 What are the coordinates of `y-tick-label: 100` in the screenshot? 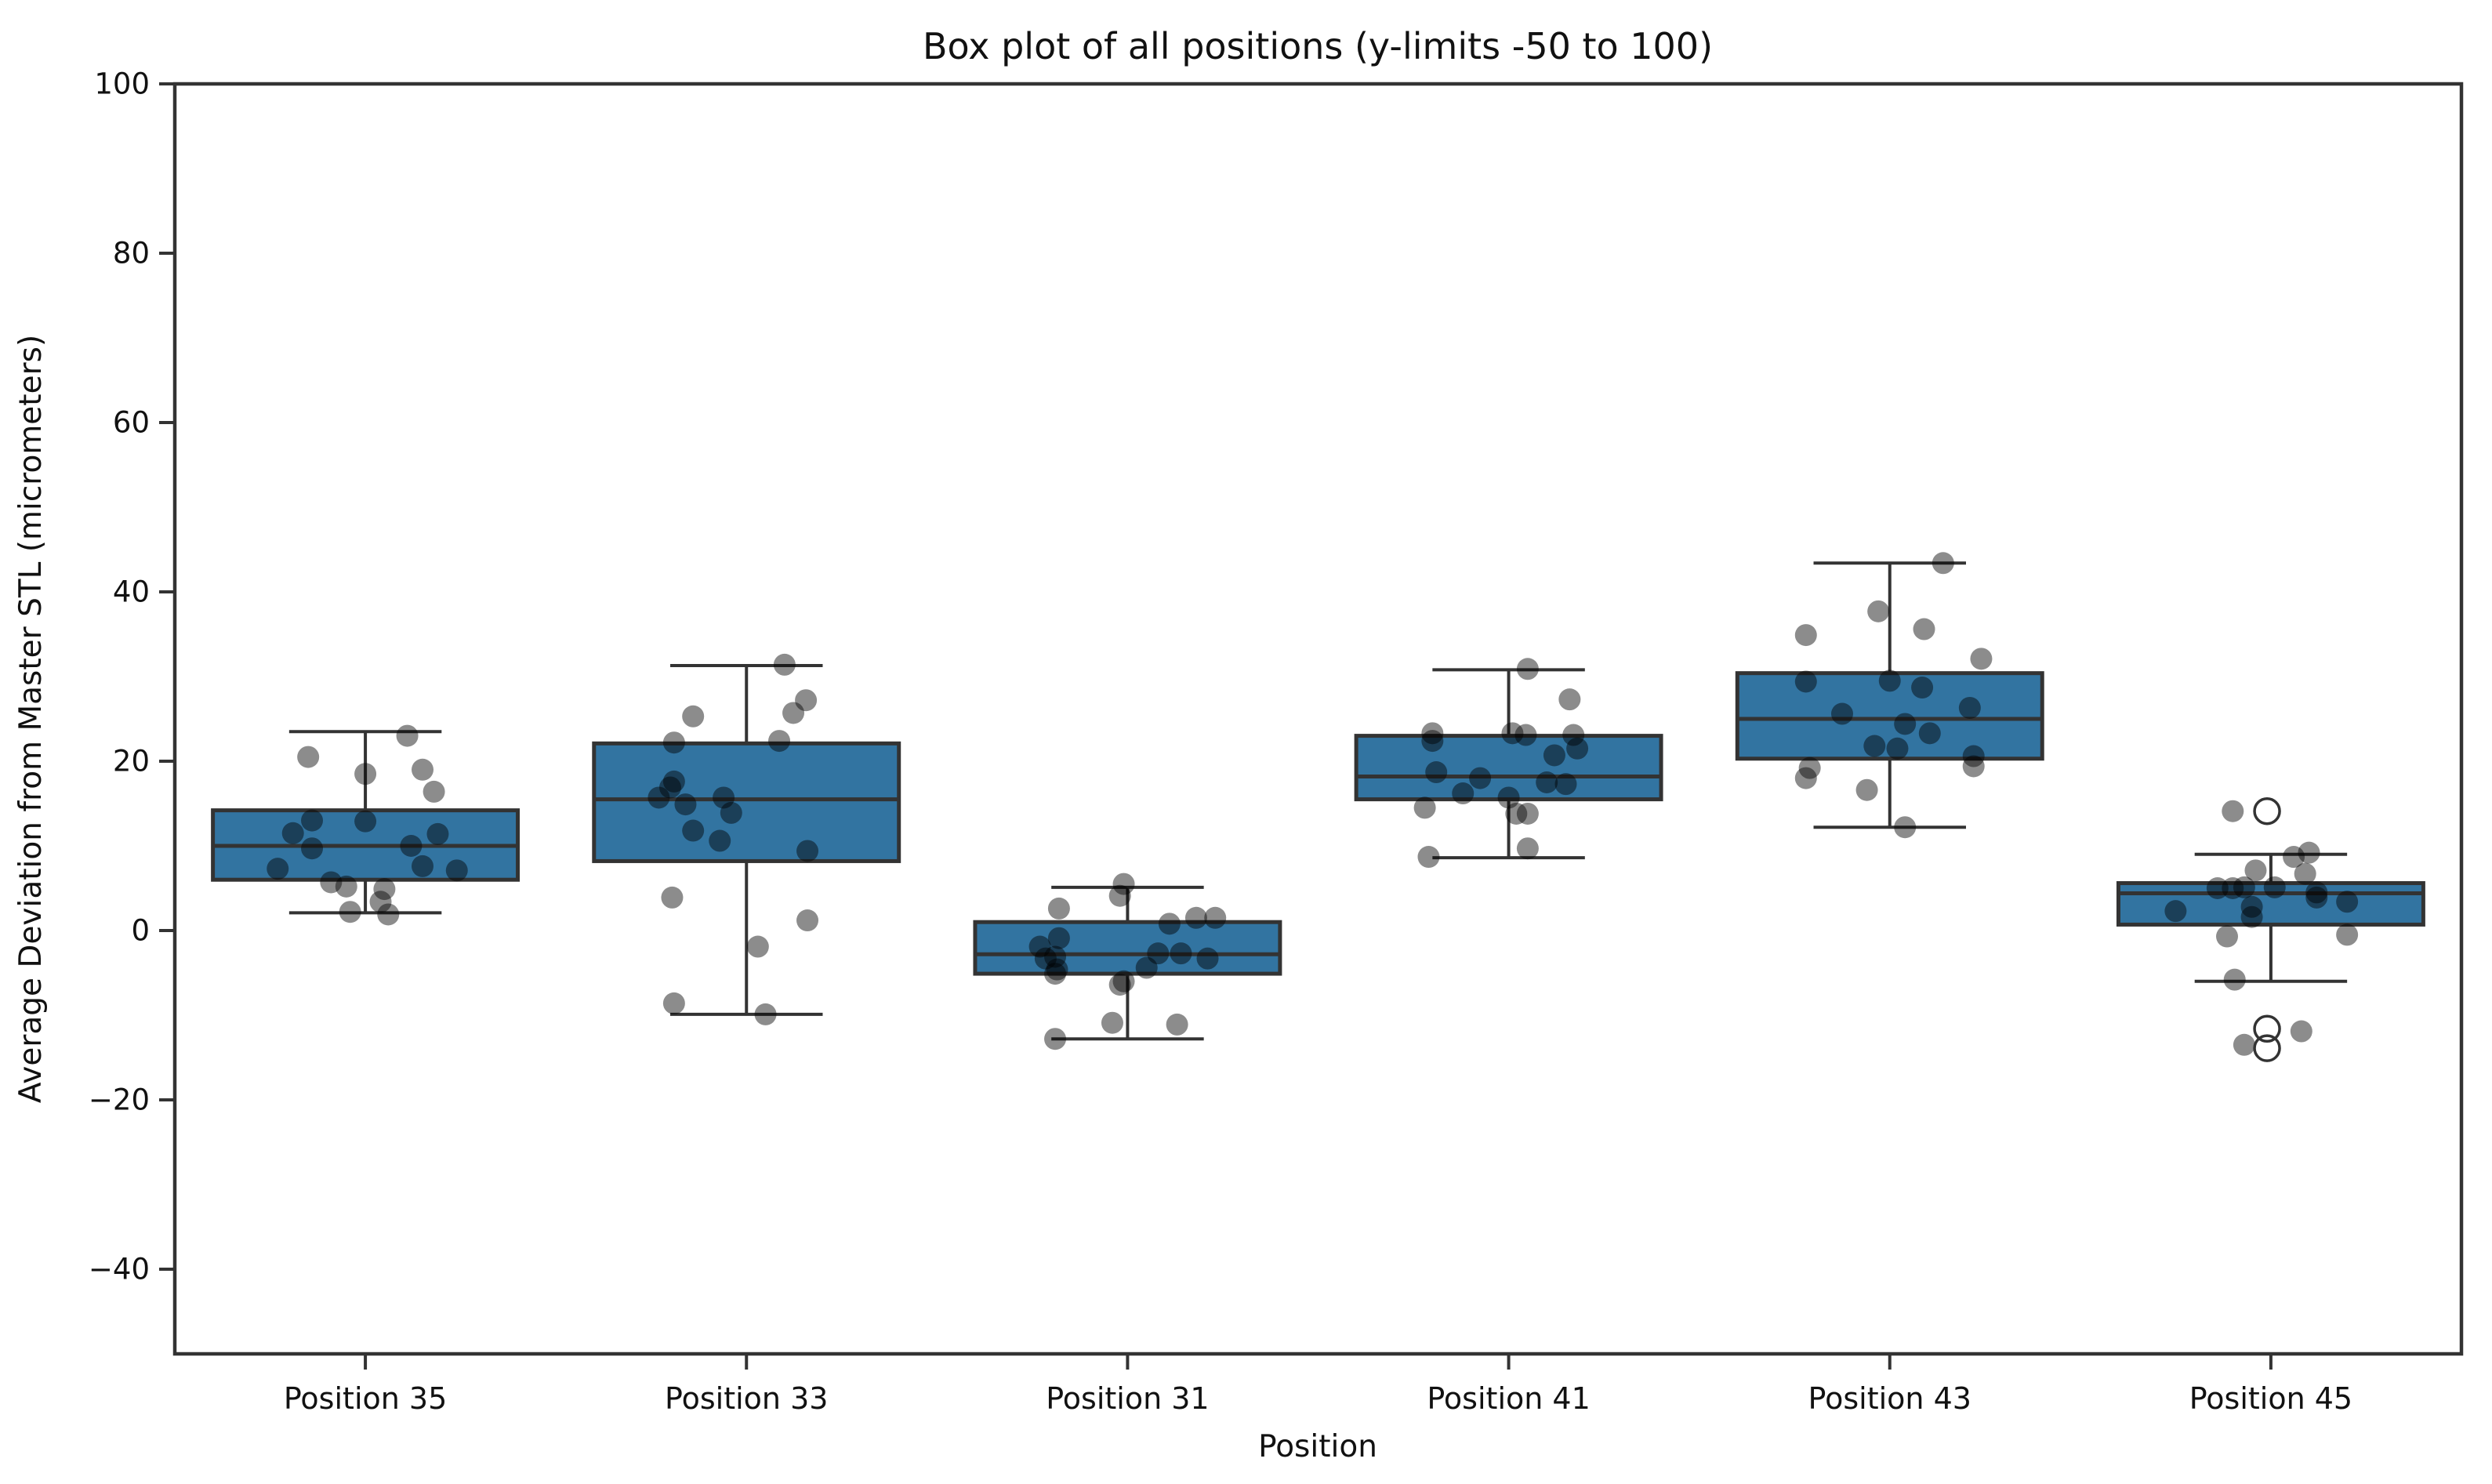 It's located at (122, 84).